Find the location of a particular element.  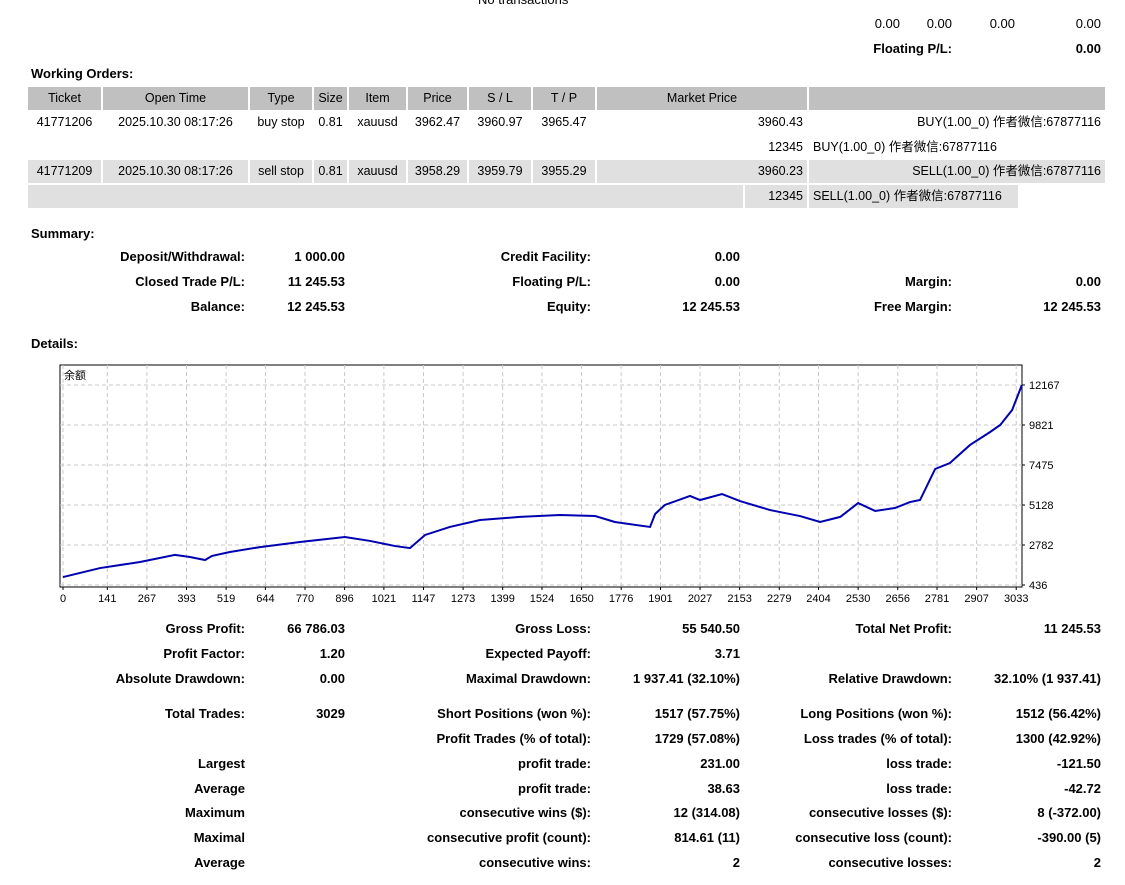

stat-value: 2 is located at coordinates (736, 862).